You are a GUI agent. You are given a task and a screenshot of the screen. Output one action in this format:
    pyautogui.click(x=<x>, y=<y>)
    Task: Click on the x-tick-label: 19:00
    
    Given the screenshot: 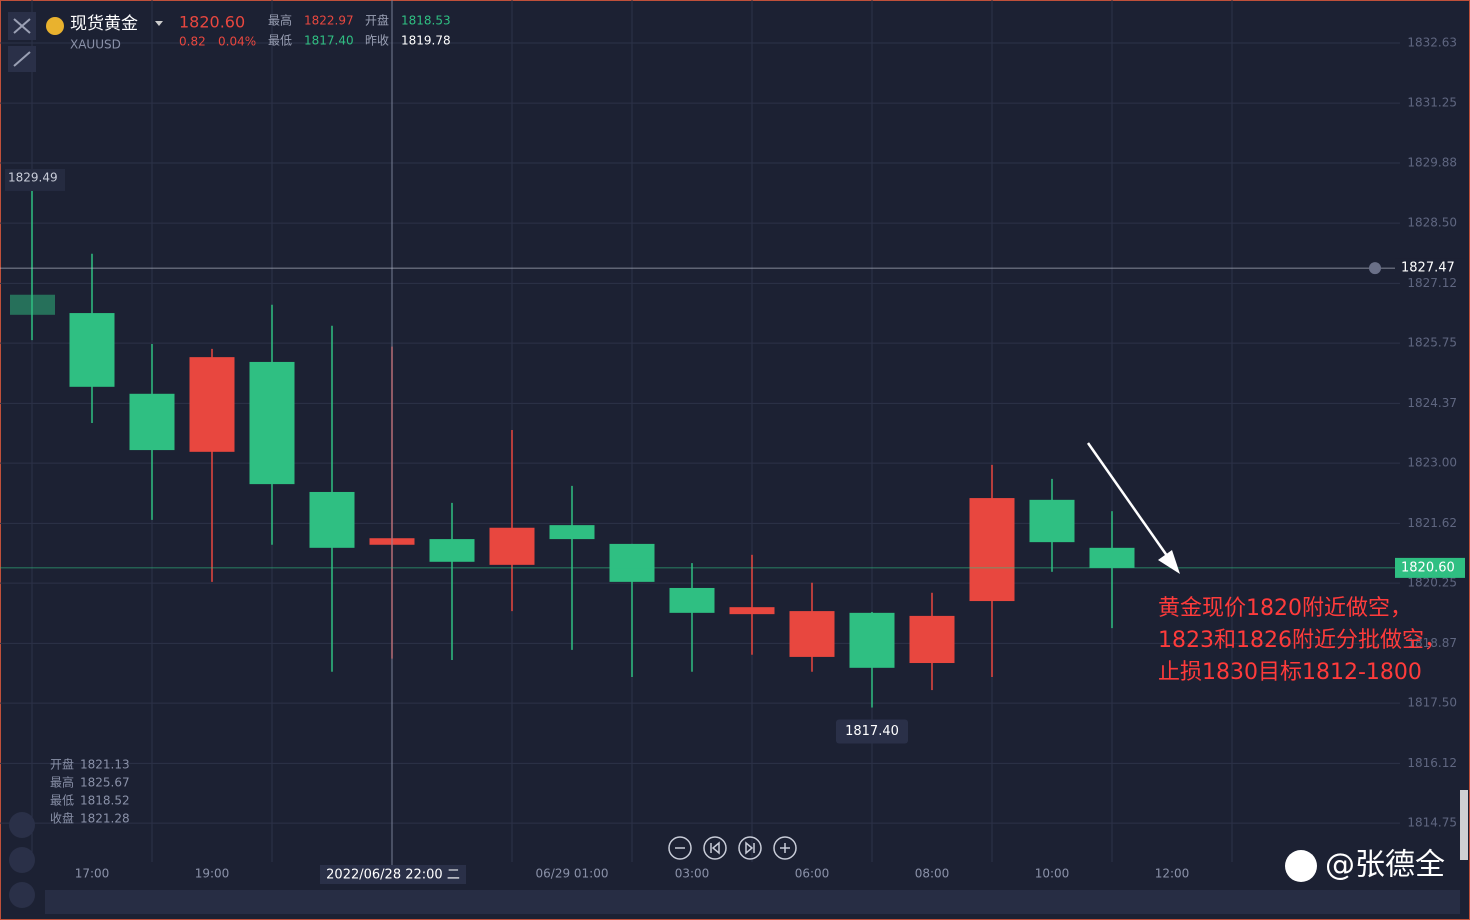 What is the action you would take?
    pyautogui.click(x=212, y=874)
    